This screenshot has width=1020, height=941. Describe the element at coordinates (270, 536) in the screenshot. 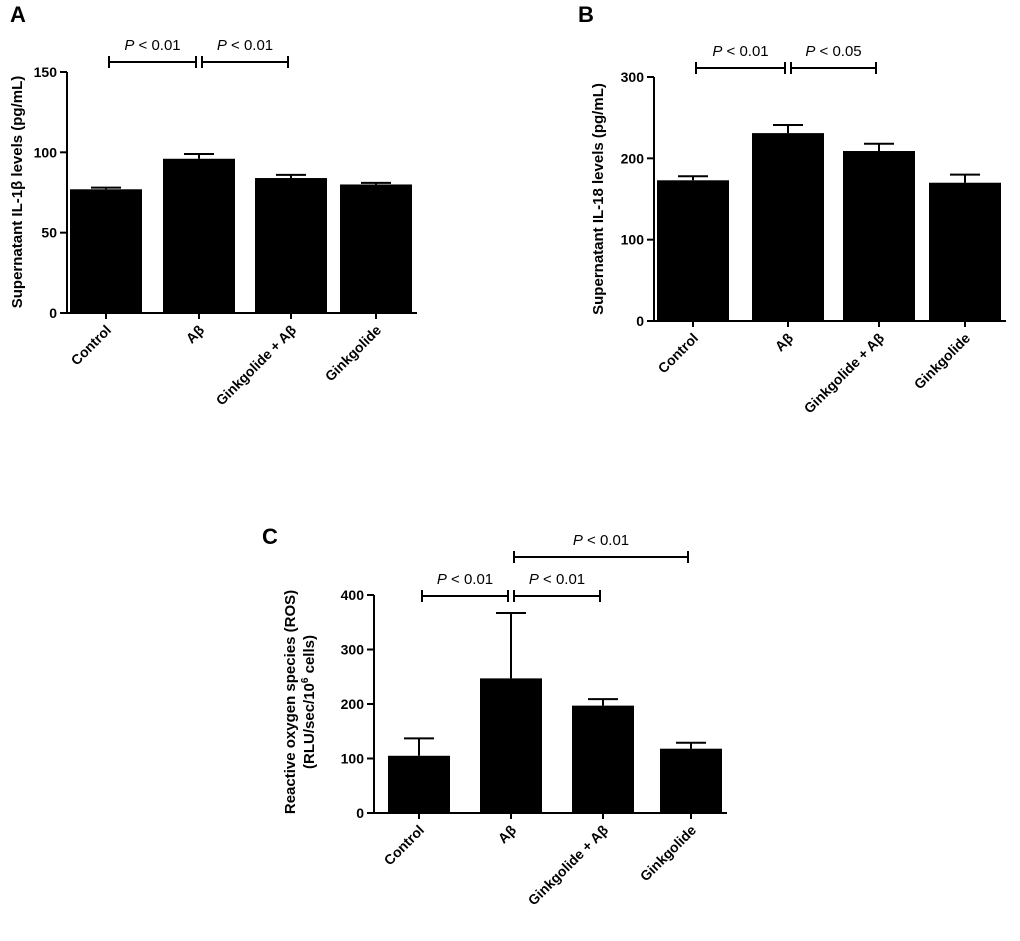

I see `panel-letter: C` at that location.